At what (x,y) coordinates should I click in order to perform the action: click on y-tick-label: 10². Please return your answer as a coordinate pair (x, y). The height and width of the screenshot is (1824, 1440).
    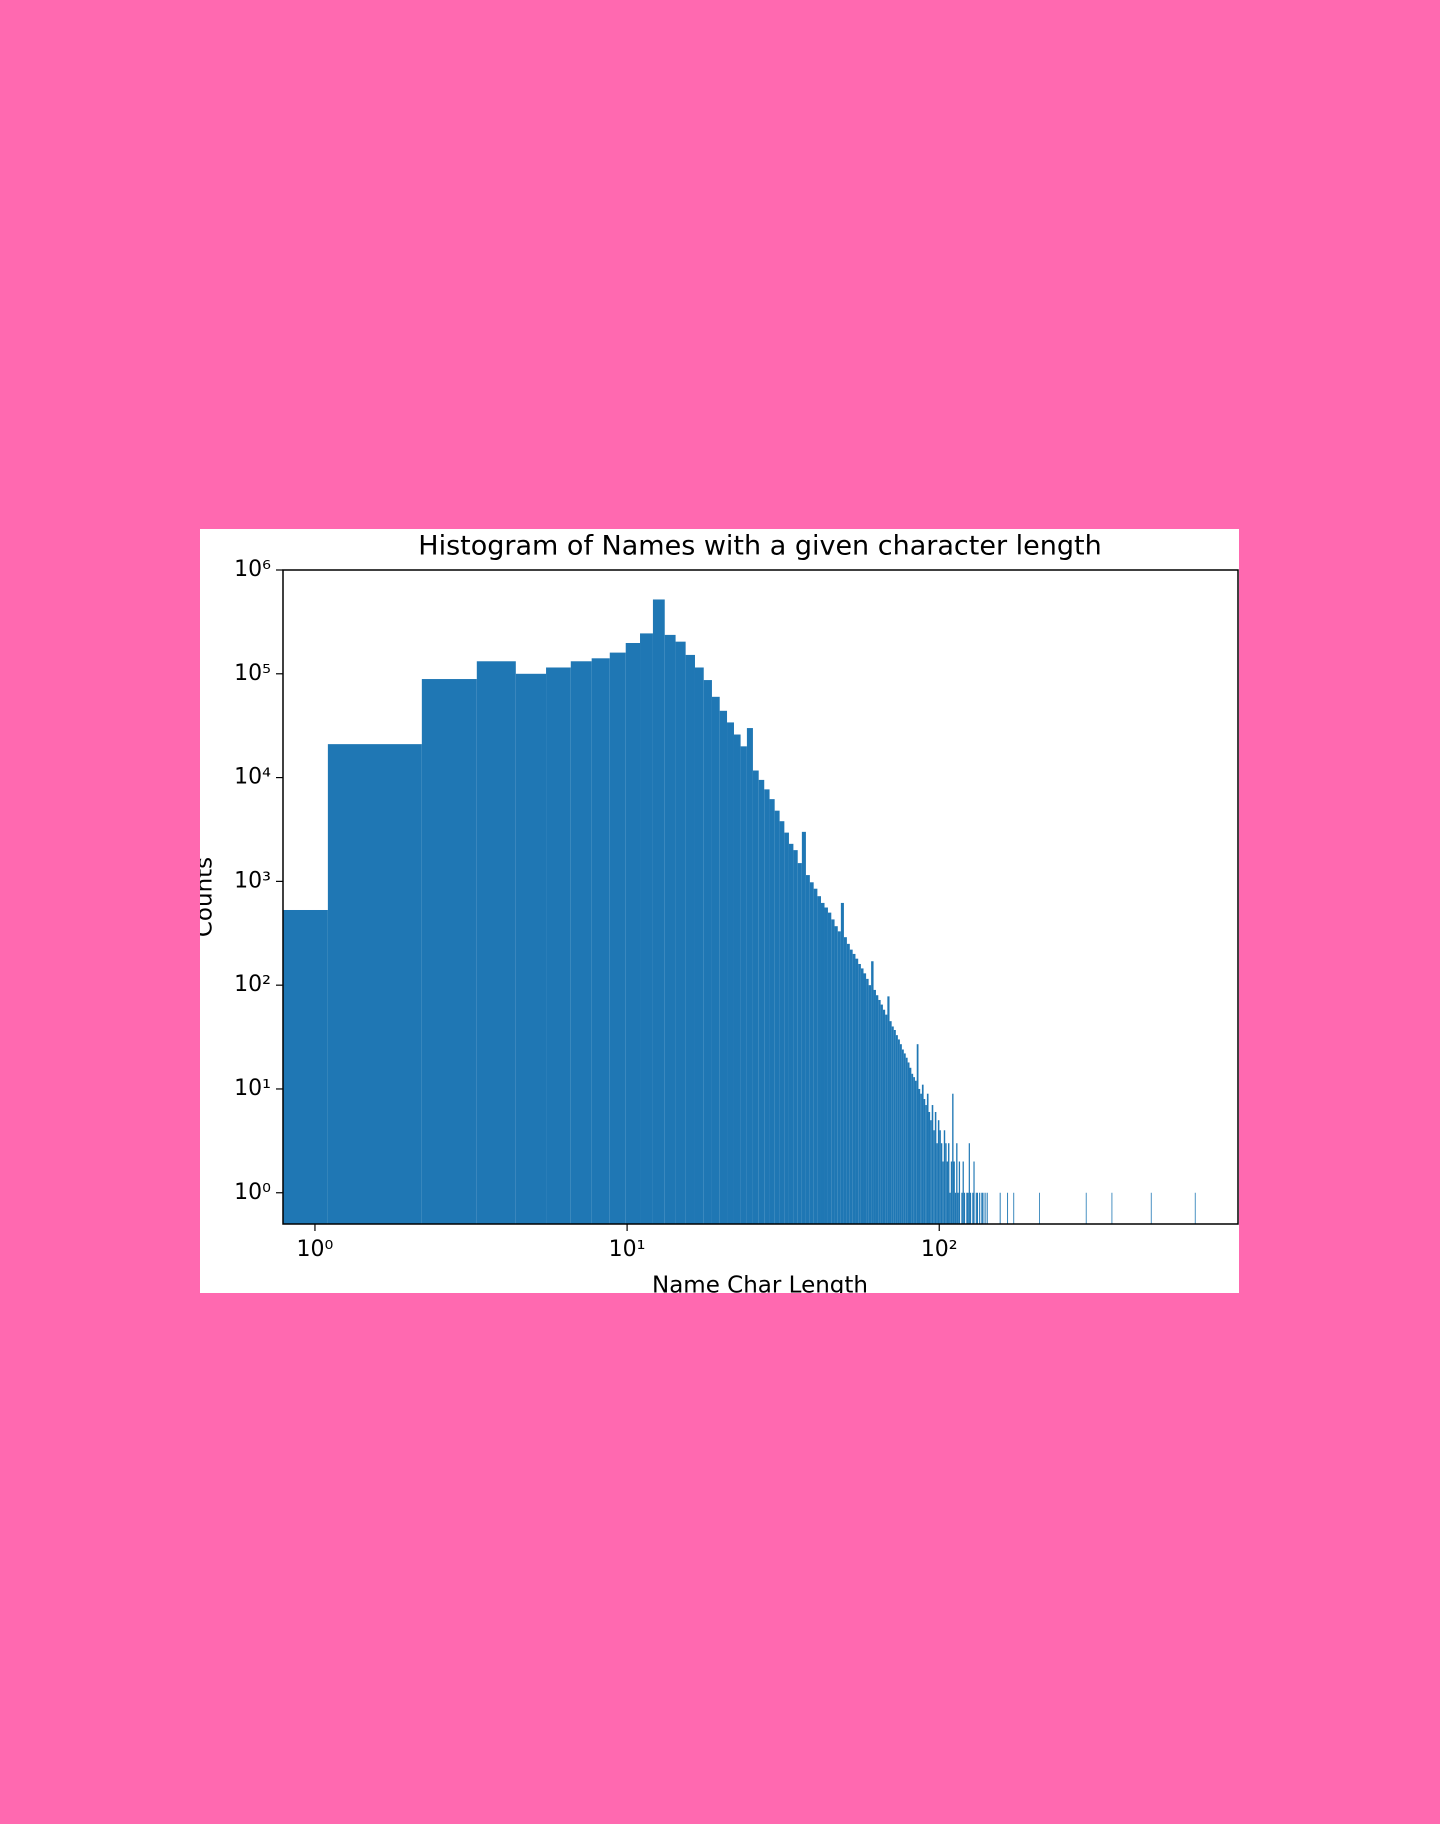
    Looking at the image, I should click on (252, 984).